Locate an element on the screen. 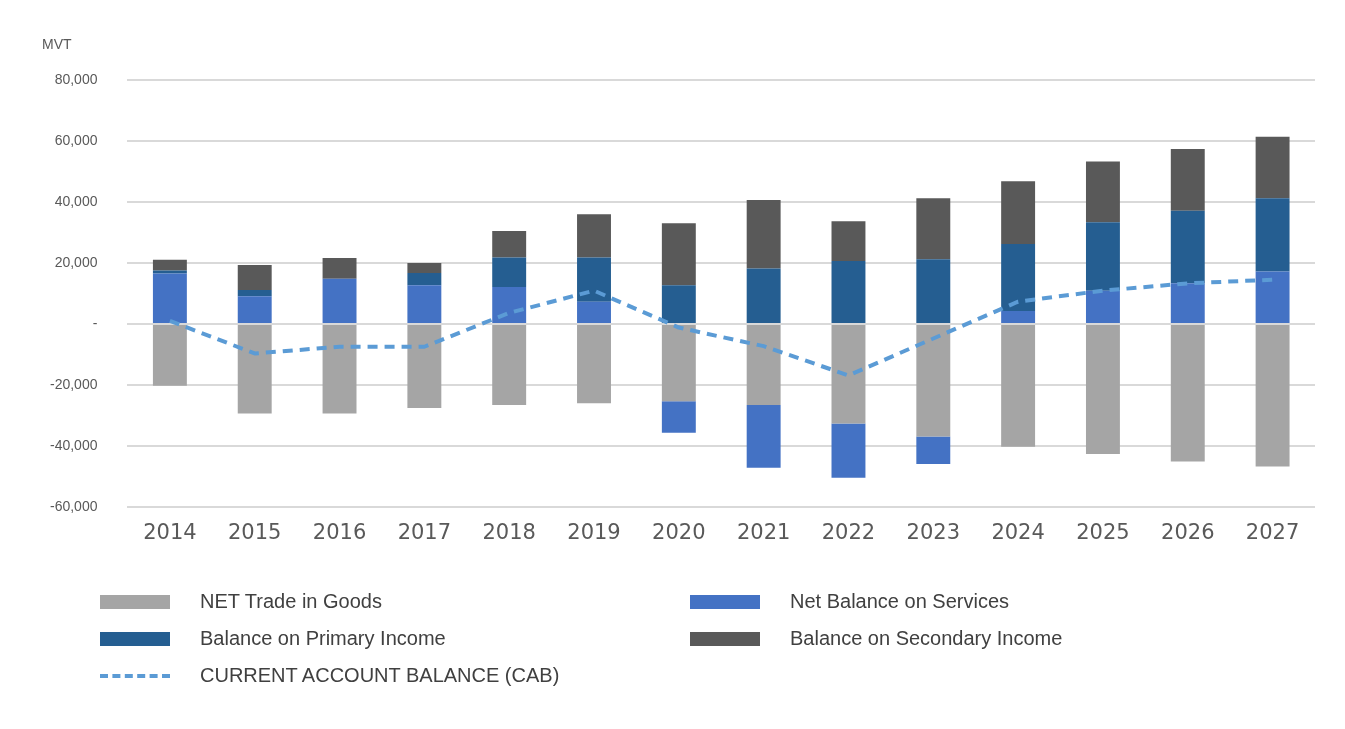 This screenshot has width=1345, height=729. y-tick-label: -20,000 is located at coordinates (74, 383).